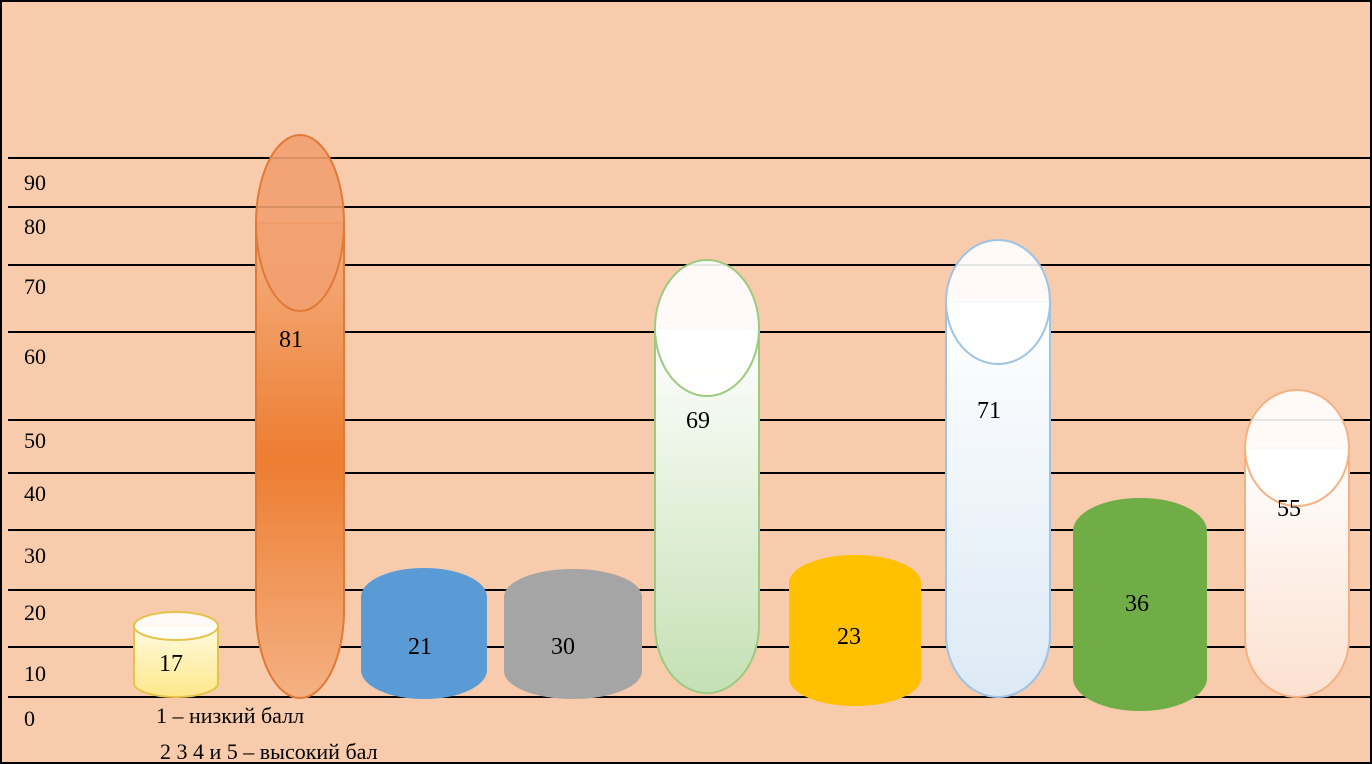 The width and height of the screenshot is (1372, 764). I want to click on bar-value-label: 69, so click(698, 421).